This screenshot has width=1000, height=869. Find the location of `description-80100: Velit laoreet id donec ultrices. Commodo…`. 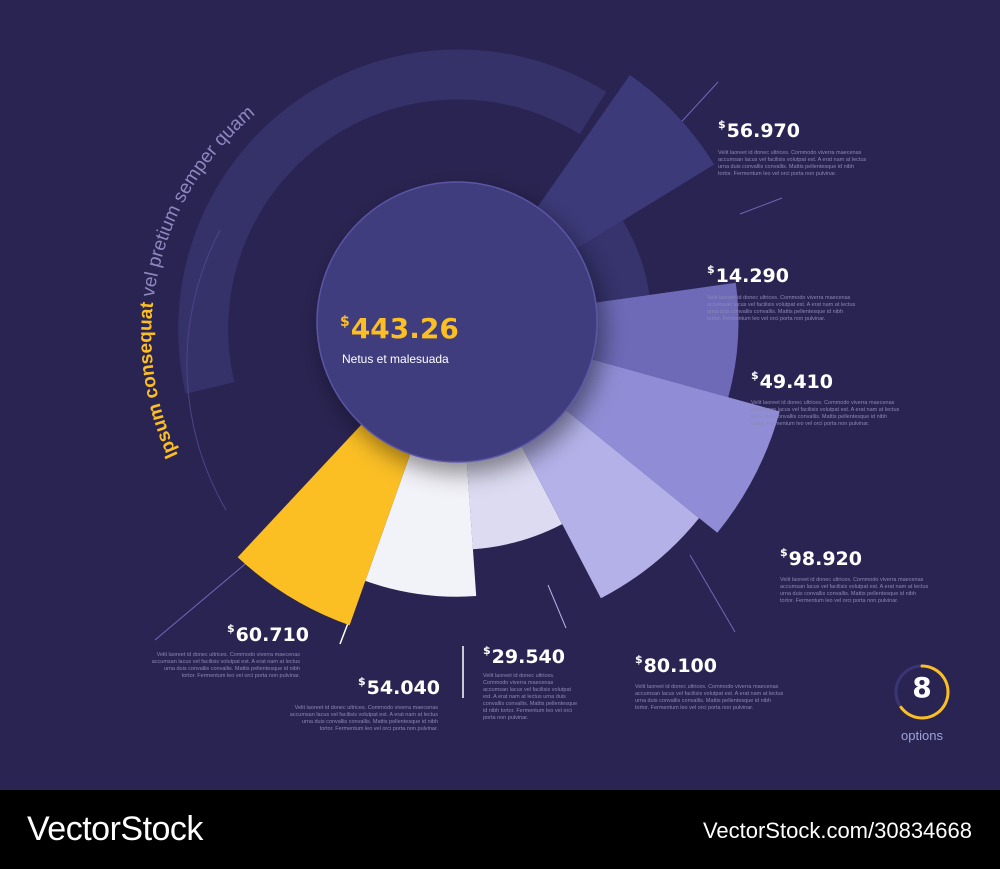

description-80100: Velit laoreet id donec ultrices. Commodo… is located at coordinates (709, 697).